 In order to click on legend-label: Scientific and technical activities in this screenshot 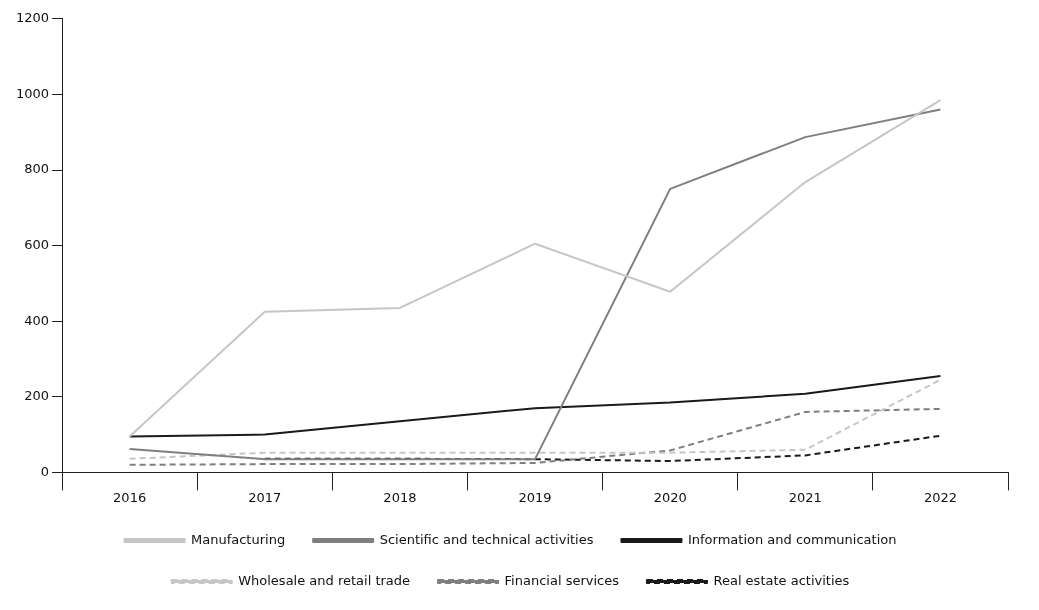, I will do `click(486, 539)`.